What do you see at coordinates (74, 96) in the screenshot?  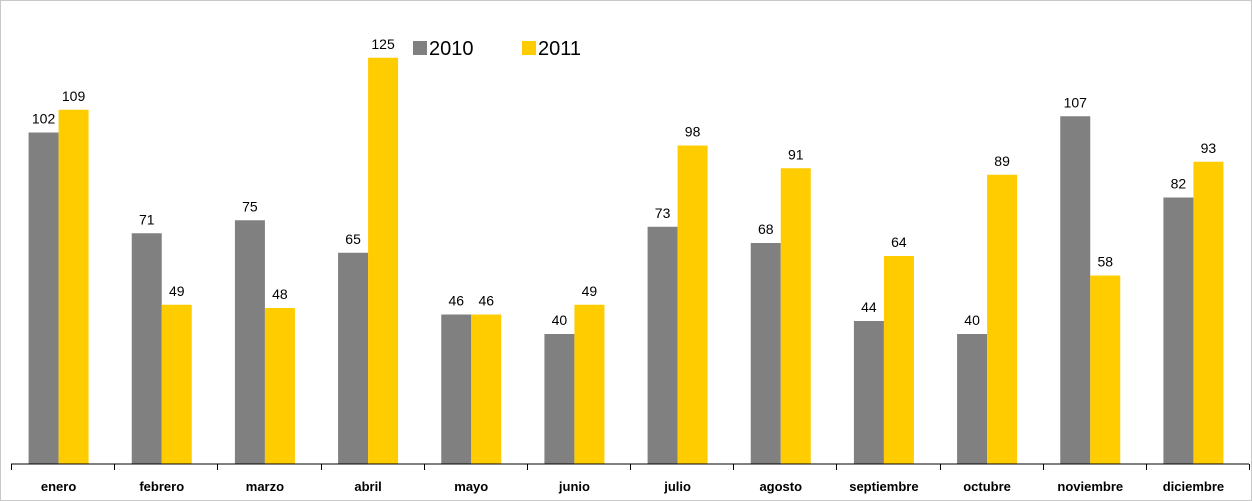 I see `value-label-2011-enero: 109` at bounding box center [74, 96].